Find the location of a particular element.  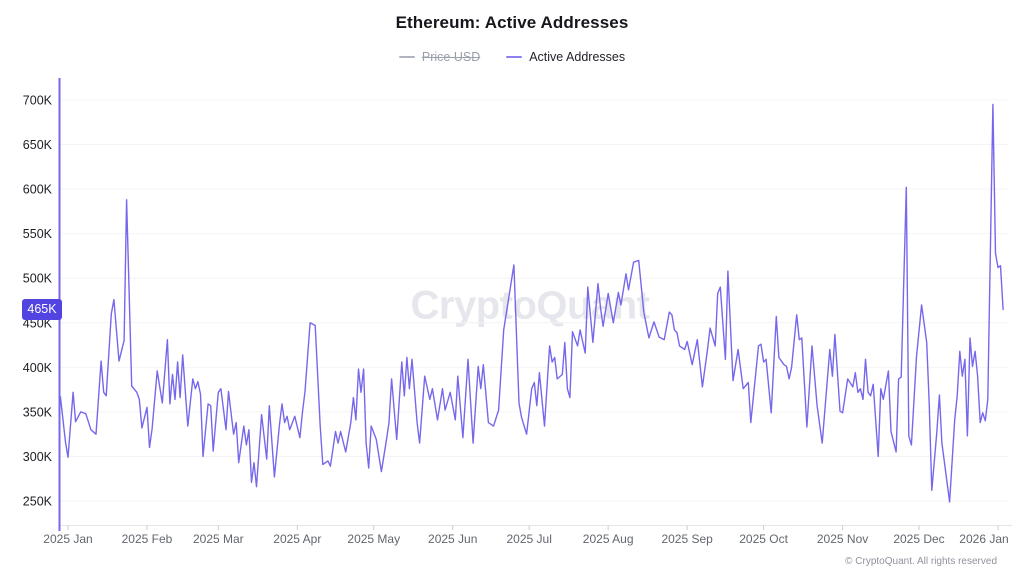

x-axis-label: 2025 Jul is located at coordinates (528, 539).